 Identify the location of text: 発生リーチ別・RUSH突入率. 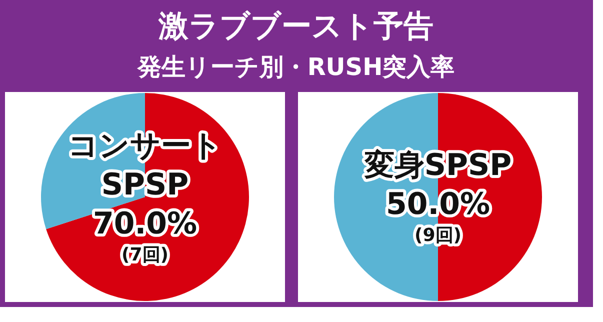
(295, 67).